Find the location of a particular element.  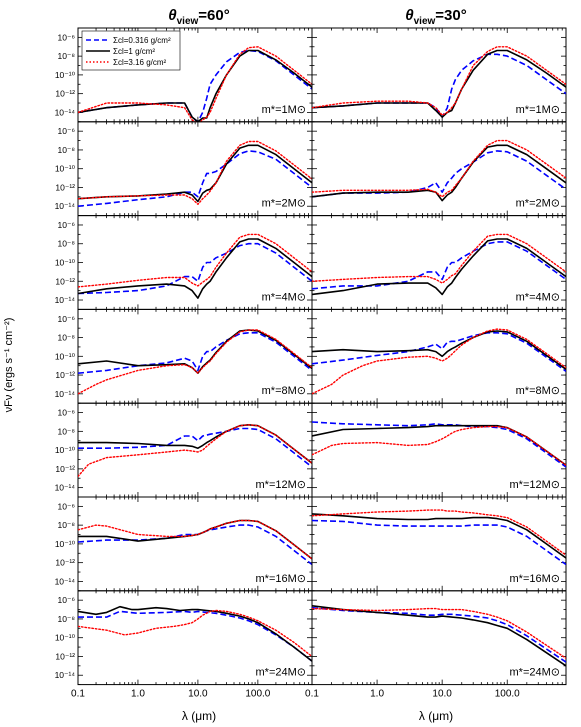

mass-label: m*=16M⊙ is located at coordinates (535, 579).